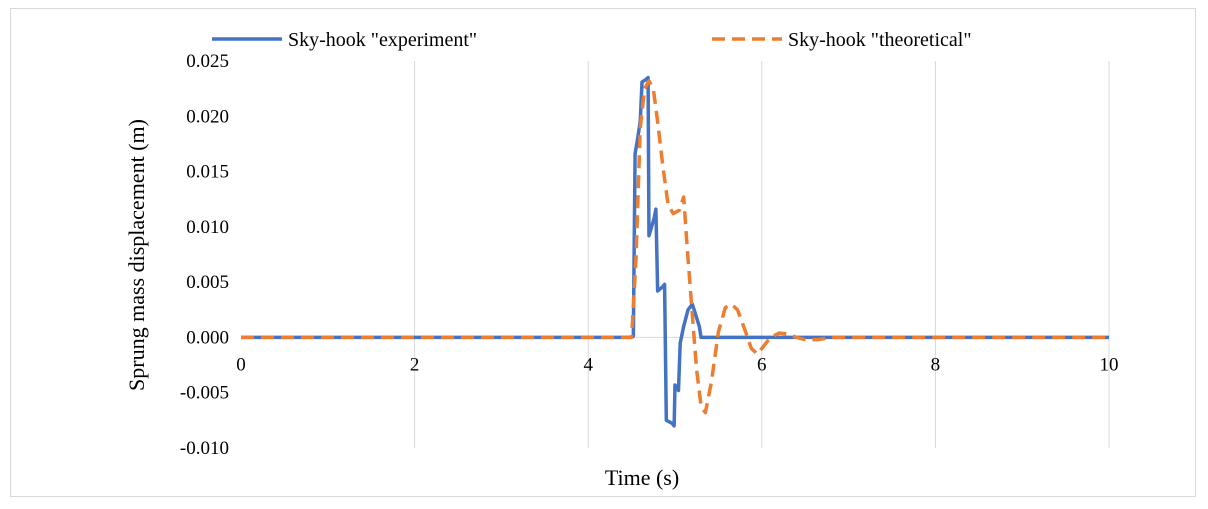  What do you see at coordinates (207, 61) in the screenshot?
I see `y-tick-label: 0.025` at bounding box center [207, 61].